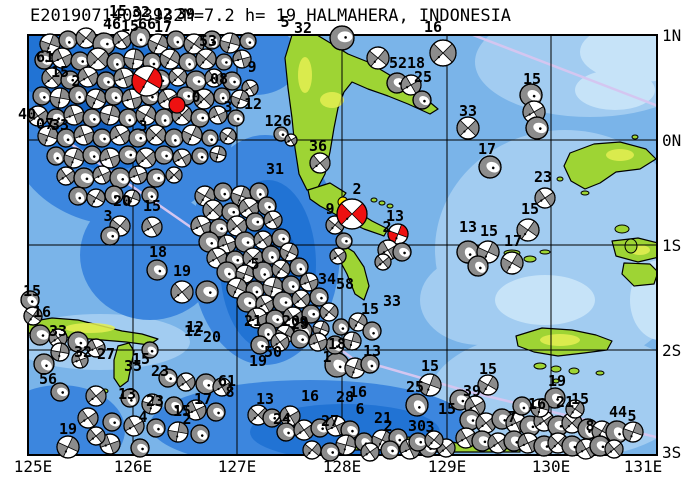 This screenshot has height=481, width=687. What do you see at coordinates (45, 124) in the screenshot?
I see `depth-label: 07` at bounding box center [45, 124].